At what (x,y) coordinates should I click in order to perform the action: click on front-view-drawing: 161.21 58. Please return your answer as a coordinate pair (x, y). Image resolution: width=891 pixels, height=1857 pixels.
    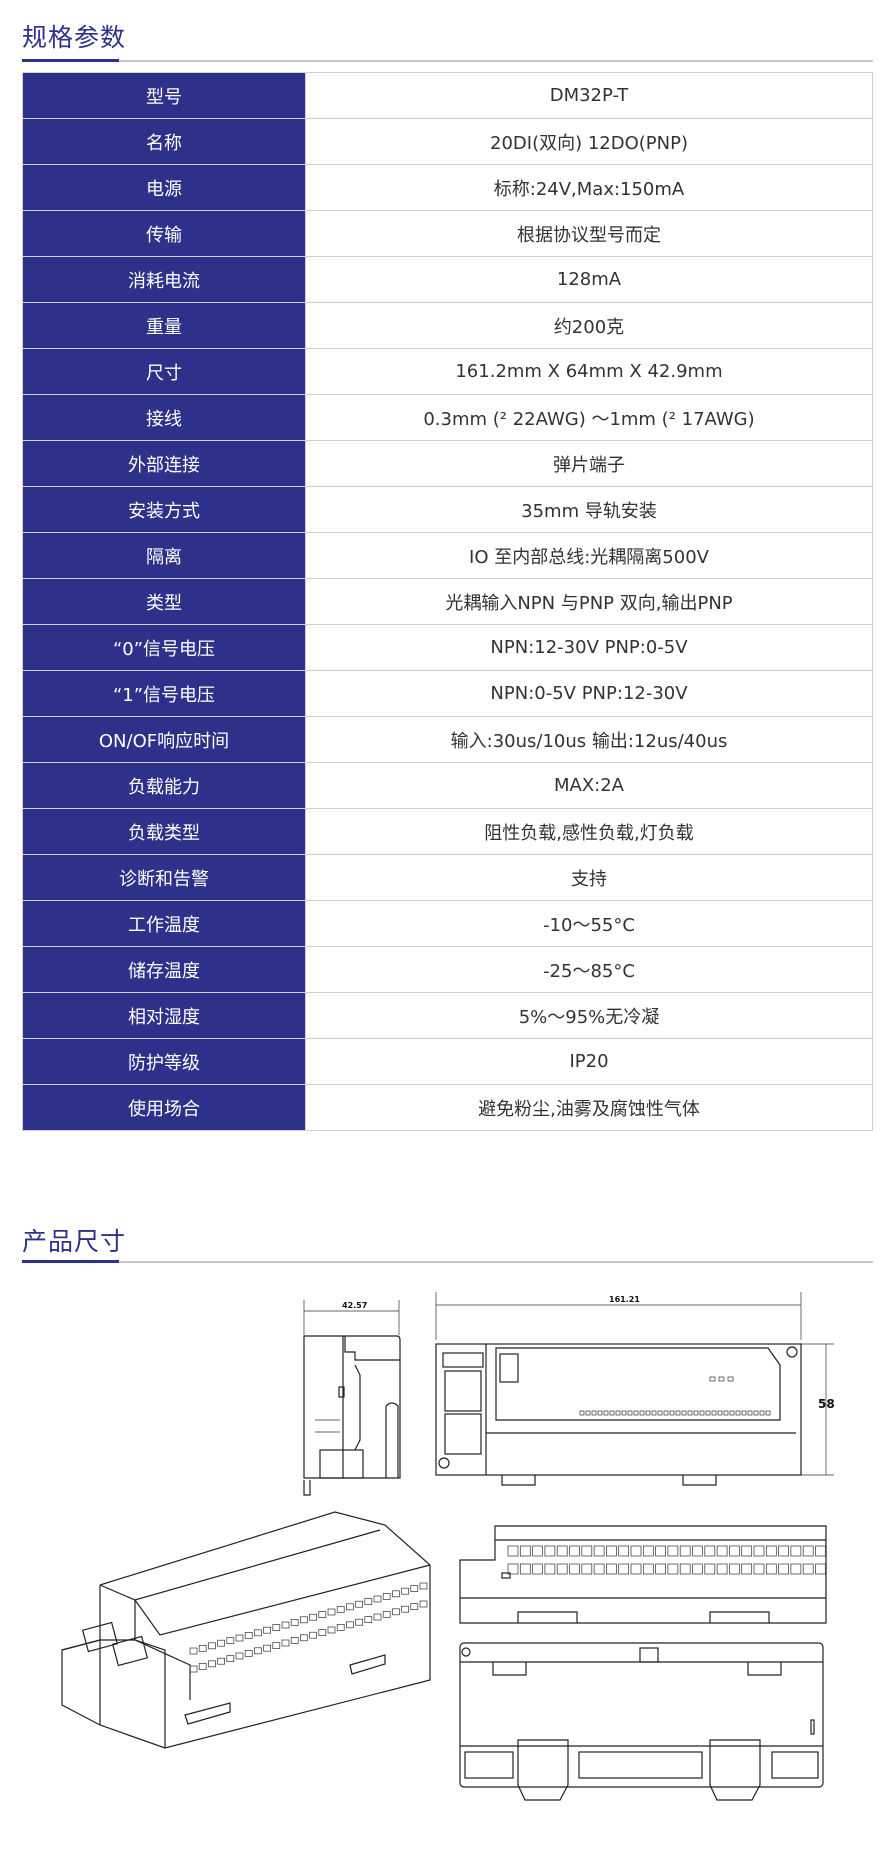
    Looking at the image, I should click on (635, 1389).